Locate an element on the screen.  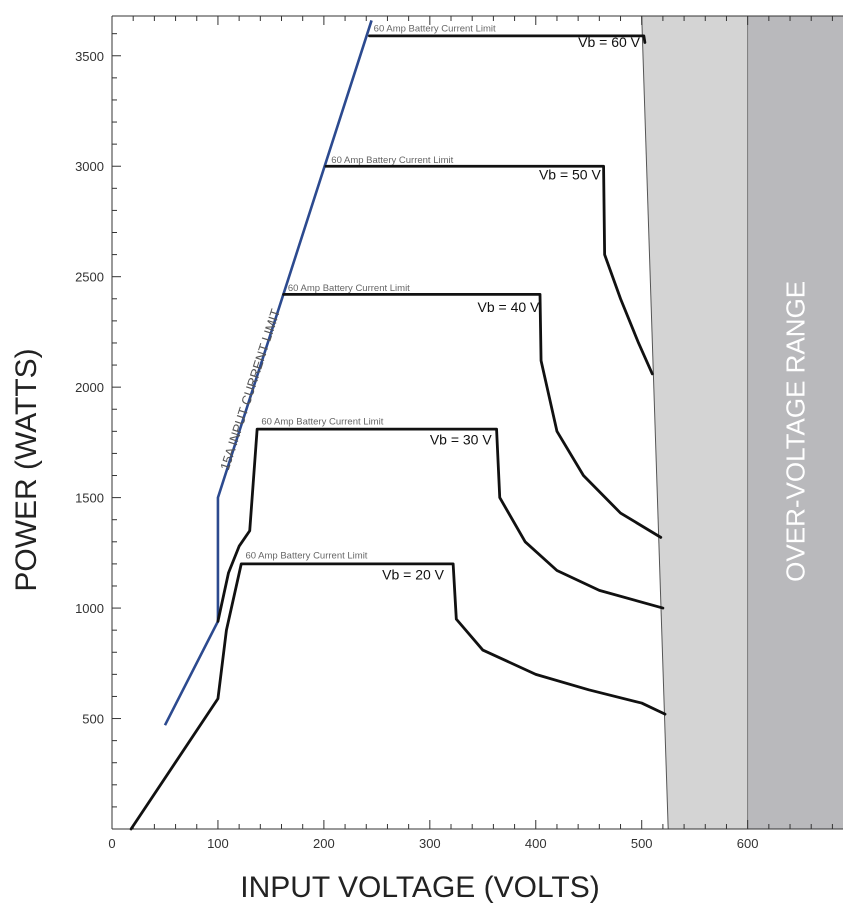
series-label: Vb = 60 V is located at coordinates (609, 42).